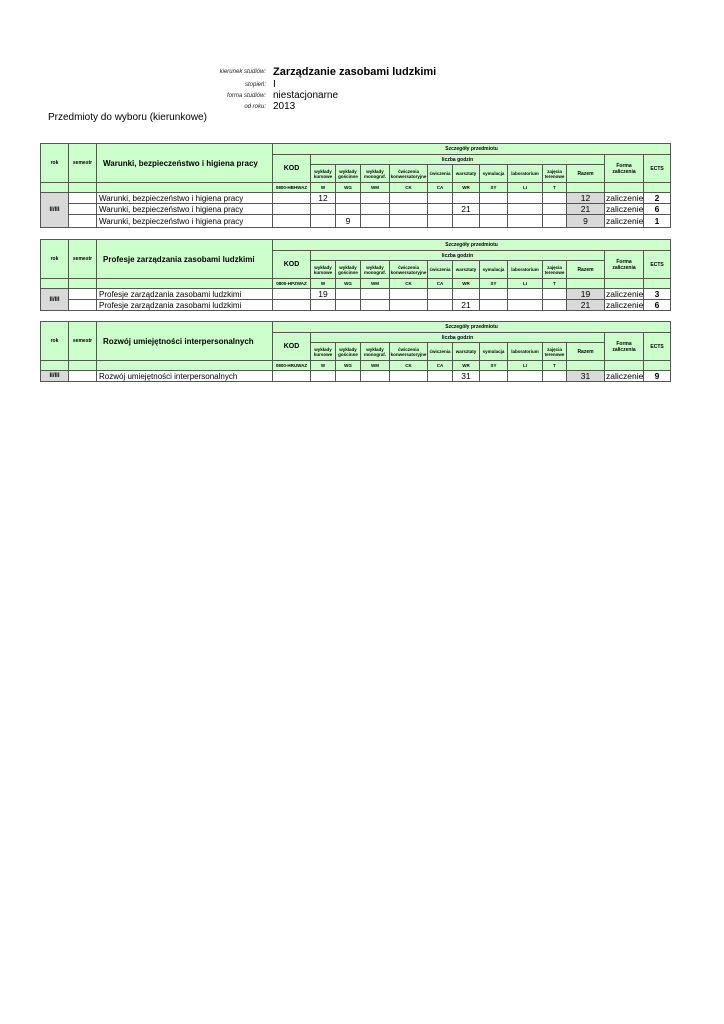  What do you see at coordinates (348, 221) in the screenshot?
I see `hours-value: 9` at bounding box center [348, 221].